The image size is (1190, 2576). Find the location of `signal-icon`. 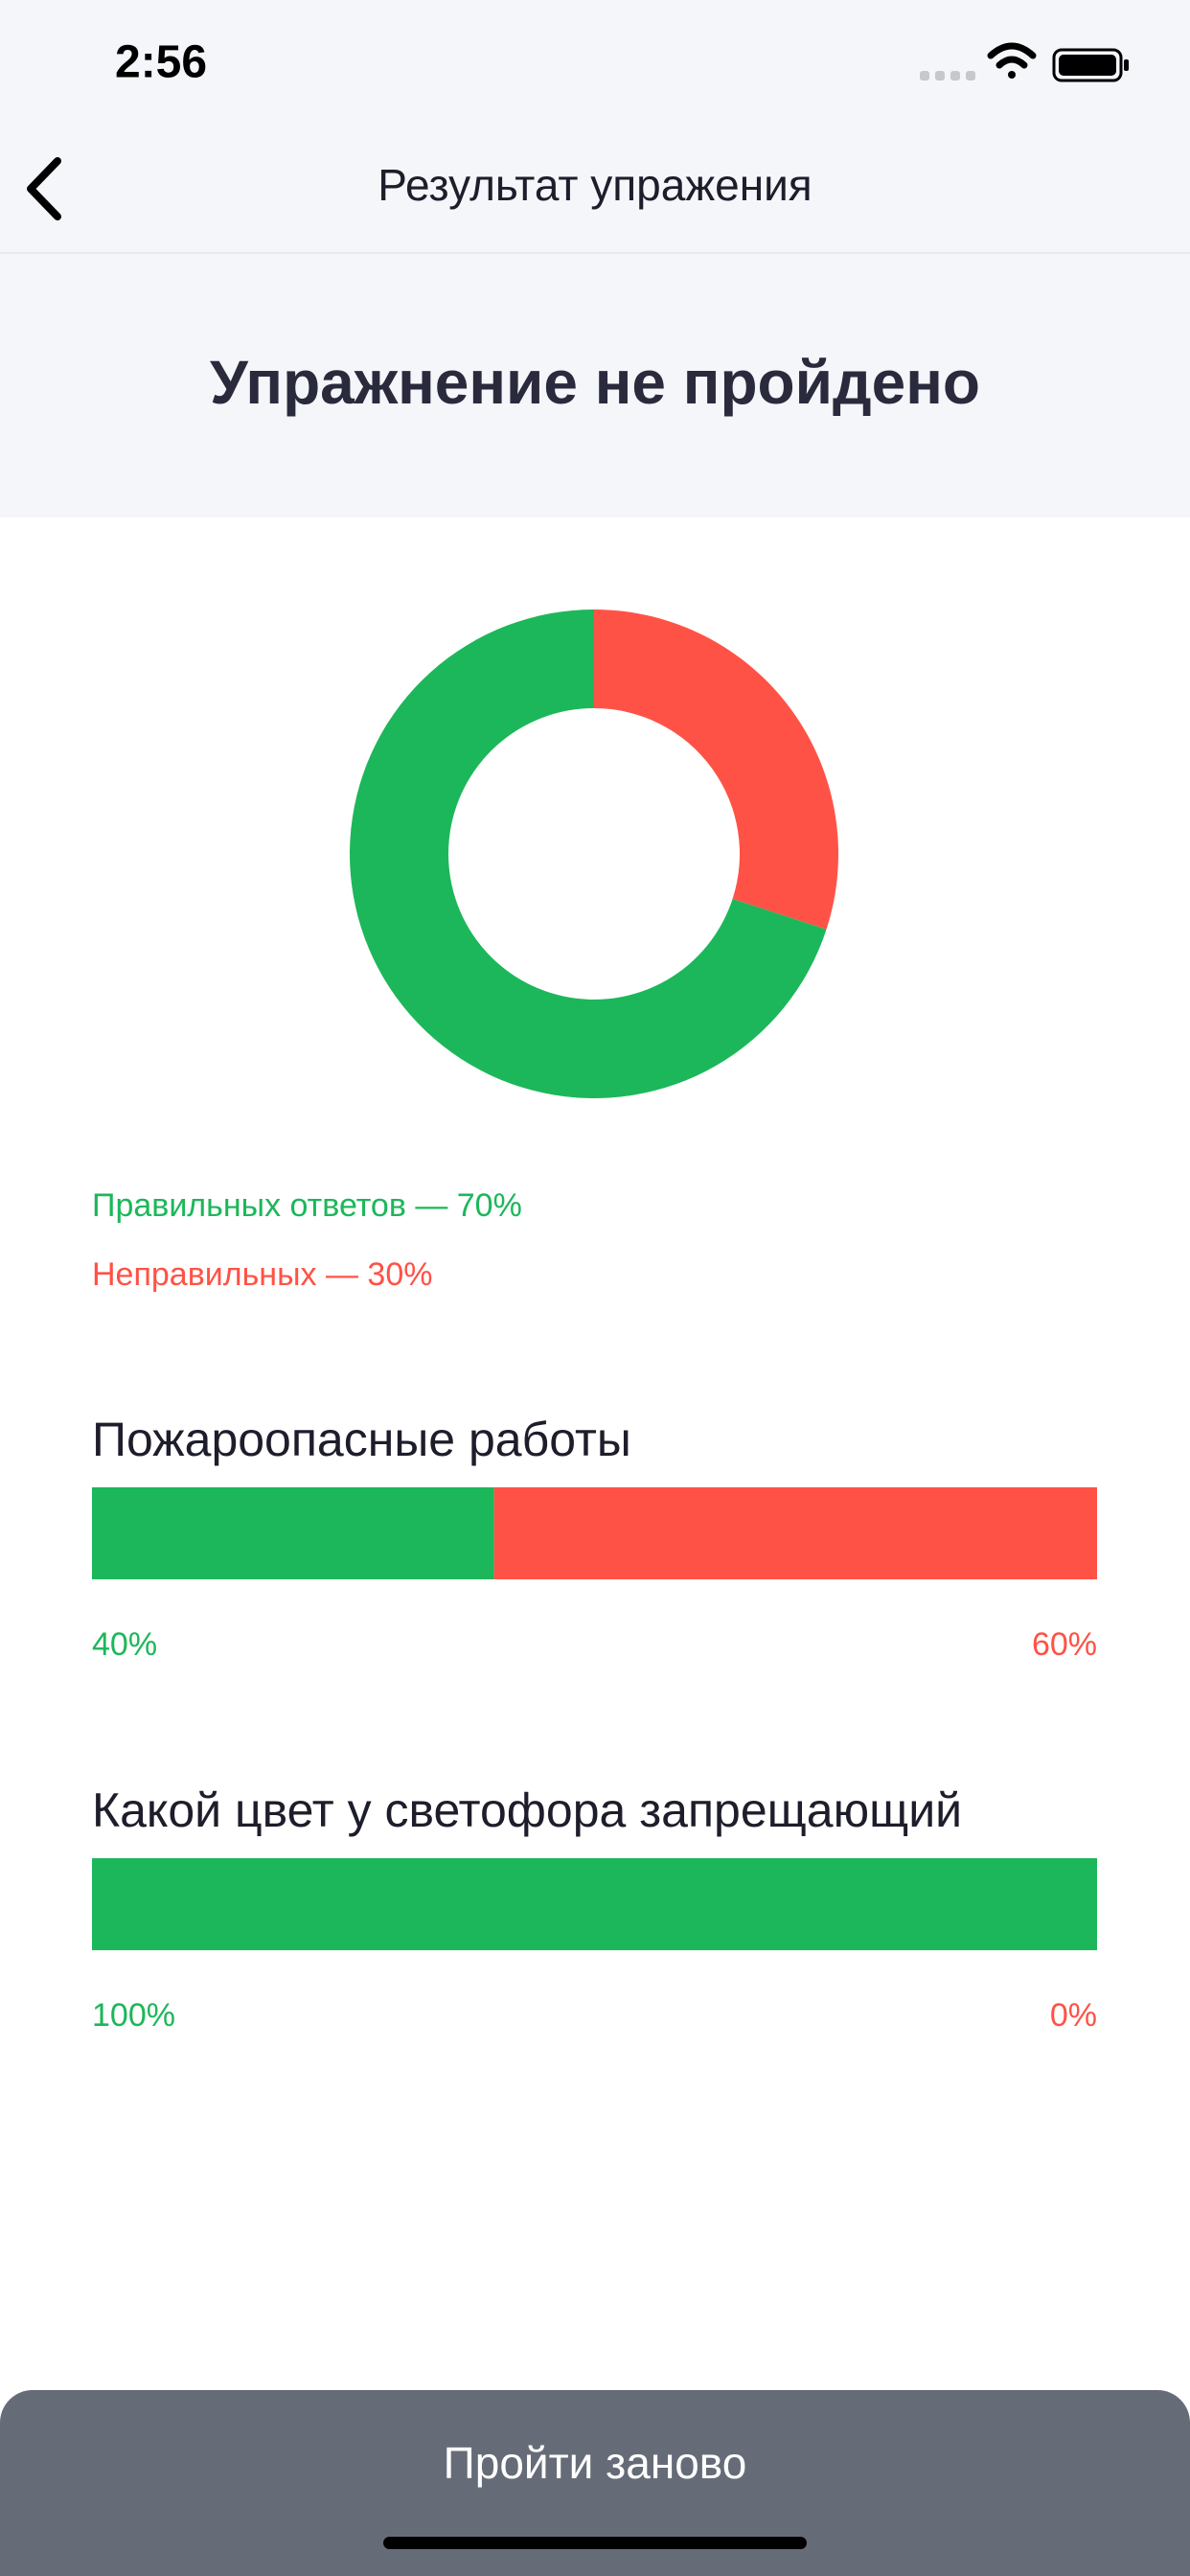

signal-icon is located at coordinates (948, 75).